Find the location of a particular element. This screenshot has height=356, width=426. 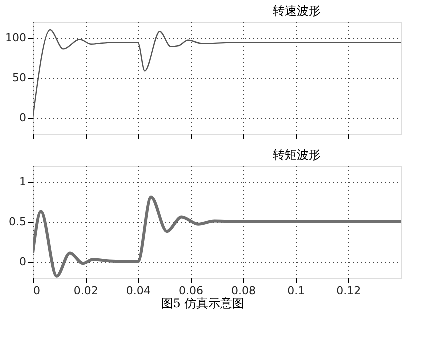

x-tick-label: 0.12 is located at coordinates (349, 291).